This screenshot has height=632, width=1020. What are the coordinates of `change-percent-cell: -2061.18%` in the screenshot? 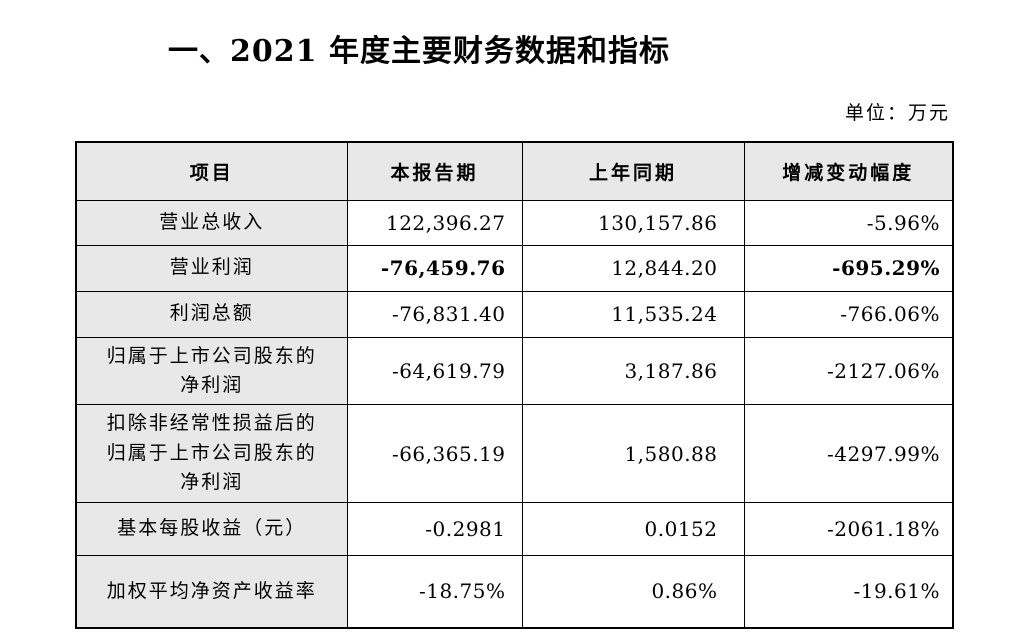 It's located at (848, 528).